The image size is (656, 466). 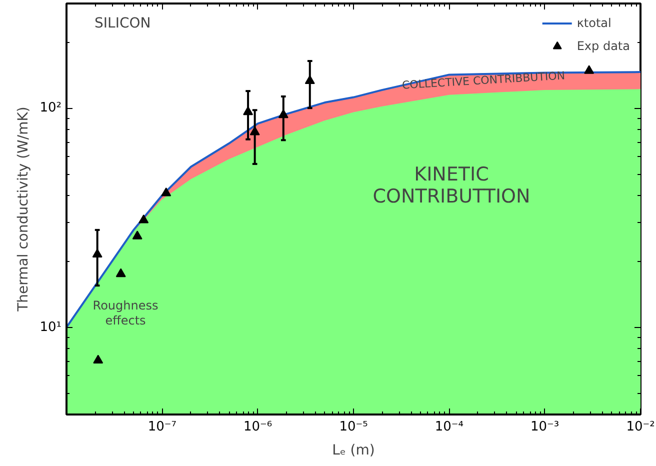 What do you see at coordinates (258, 427) in the screenshot?
I see `x-tick-label: 10⁻⁶` at bounding box center [258, 427].